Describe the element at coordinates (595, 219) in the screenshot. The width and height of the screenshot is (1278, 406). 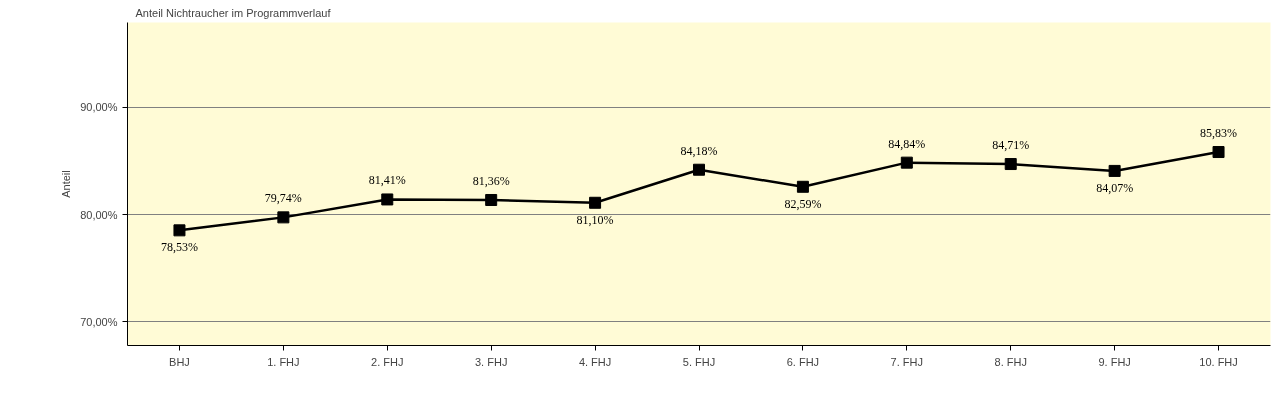
I see `data-label: 81,10%` at that location.